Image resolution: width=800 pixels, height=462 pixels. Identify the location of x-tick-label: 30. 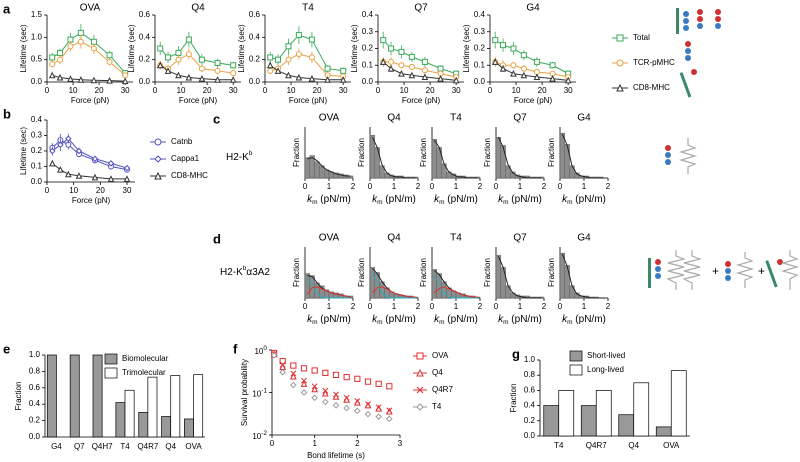
(568, 90).